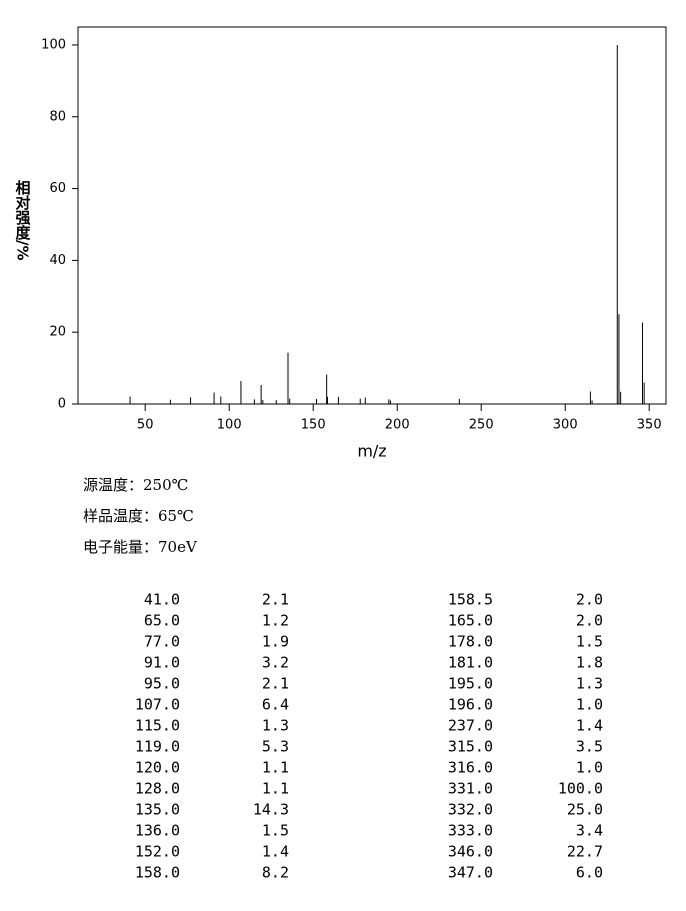  I want to click on table-intensity: 6.4, so click(275, 705).